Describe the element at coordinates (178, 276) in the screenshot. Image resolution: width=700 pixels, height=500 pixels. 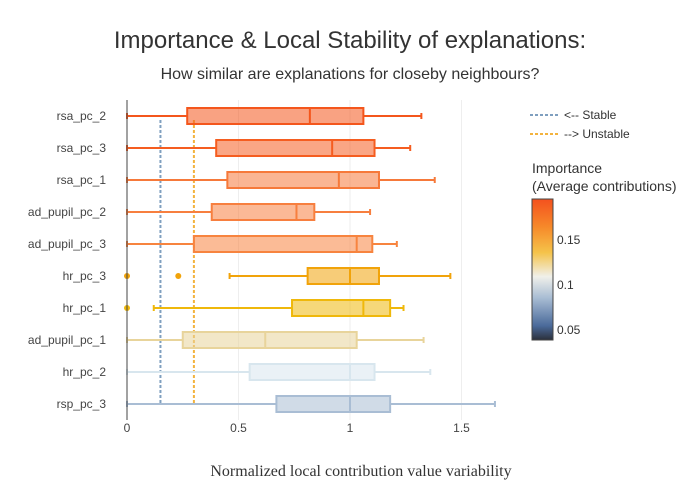
I see `outlier-point` at that location.